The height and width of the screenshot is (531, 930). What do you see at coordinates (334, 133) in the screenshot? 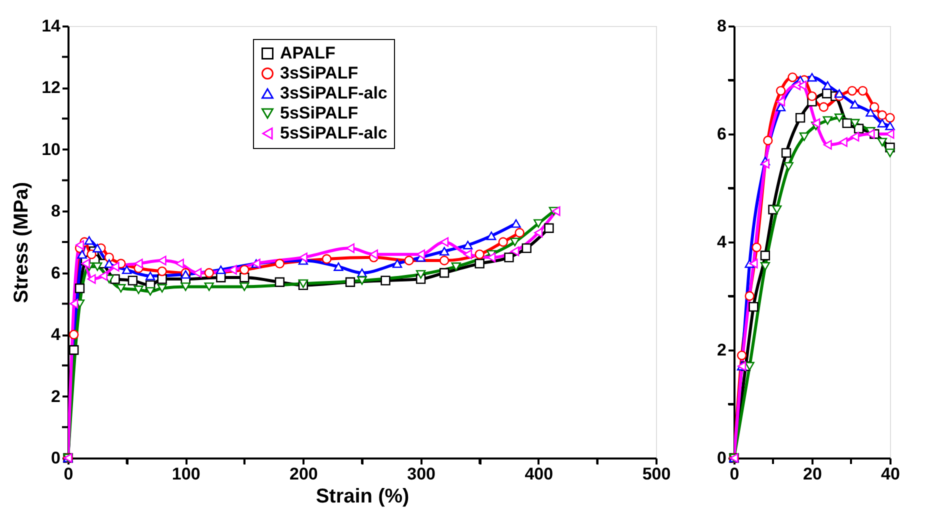
I see `legend-label: 5sSiPALF-alc` at bounding box center [334, 133].